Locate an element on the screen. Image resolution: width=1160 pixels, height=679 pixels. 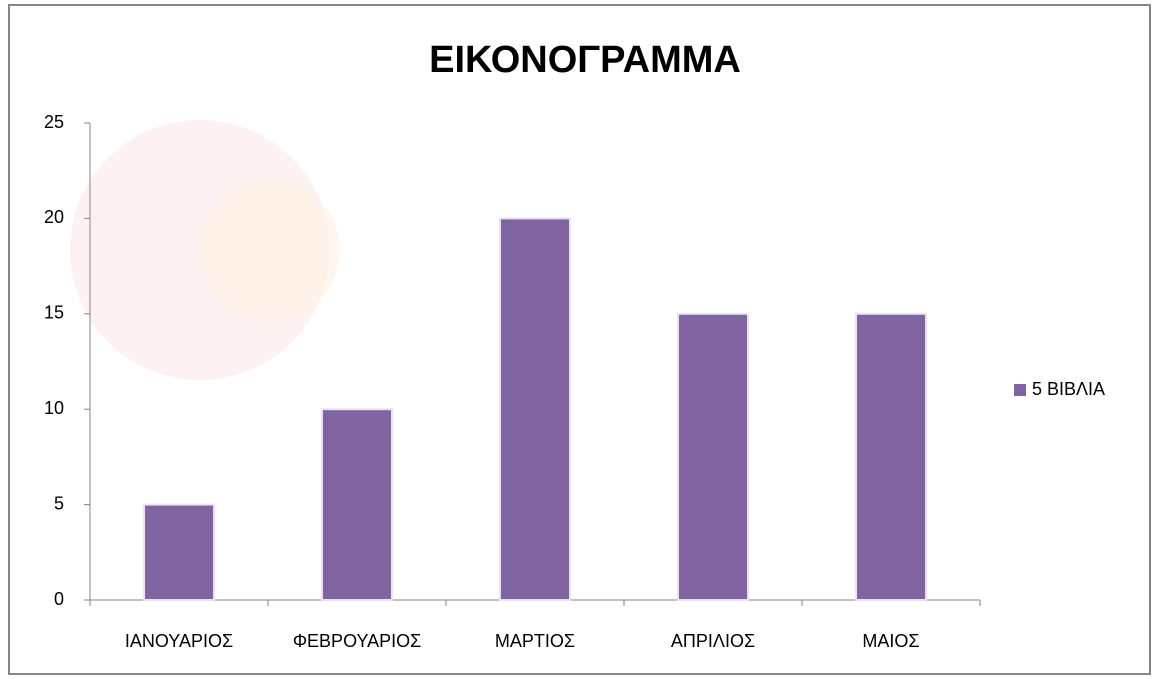
watermark is located at coordinates (270, 250).